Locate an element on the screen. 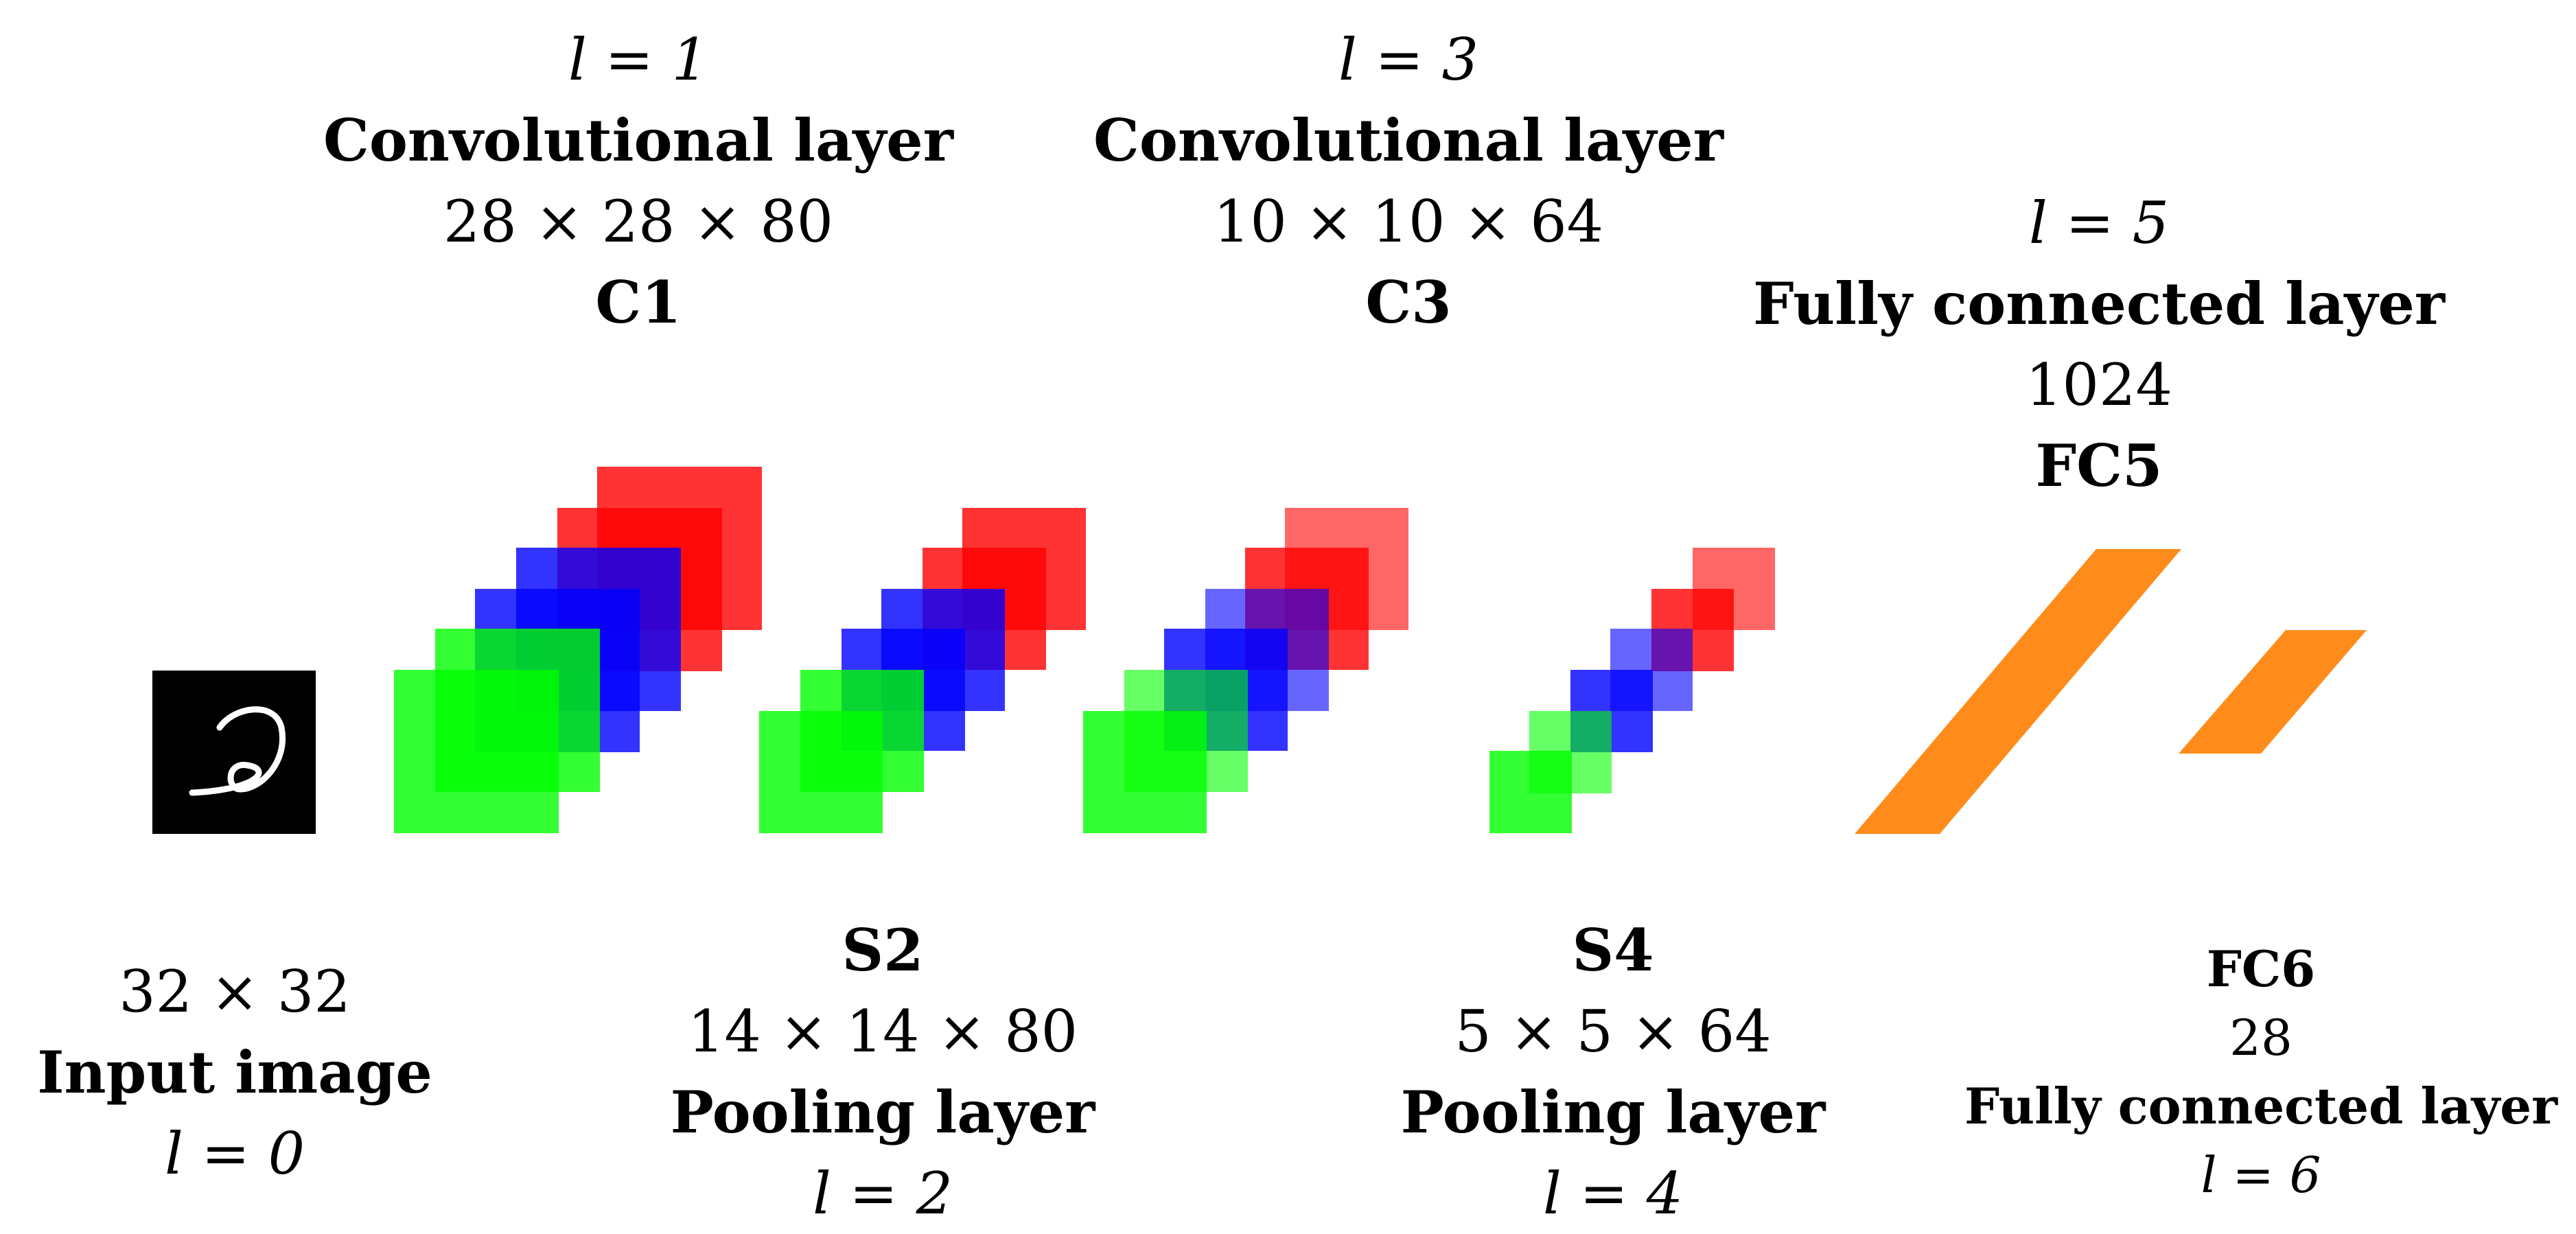 Image resolution: width=2576 pixels, height=1234 pixels. c1-size: 28 × 28 × 80 is located at coordinates (638, 222).